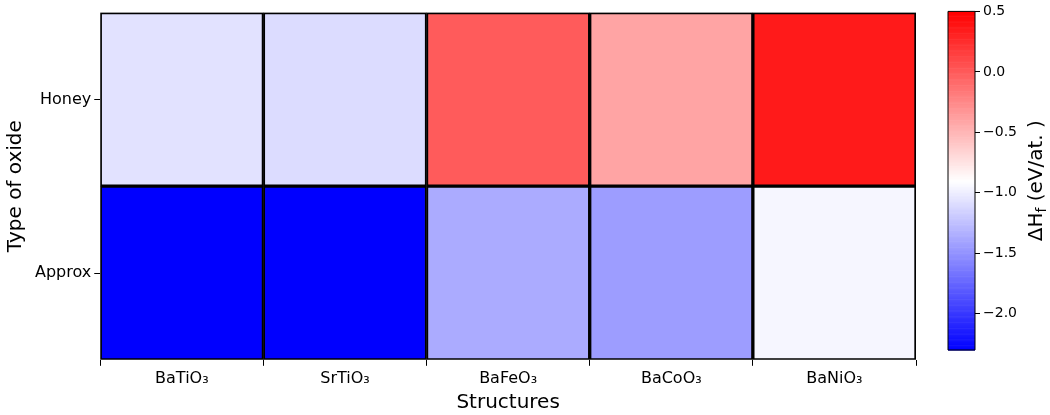 The image size is (1050, 415). What do you see at coordinates (671, 377) in the screenshot?
I see `x-tick-label: BaCoO₃` at bounding box center [671, 377].